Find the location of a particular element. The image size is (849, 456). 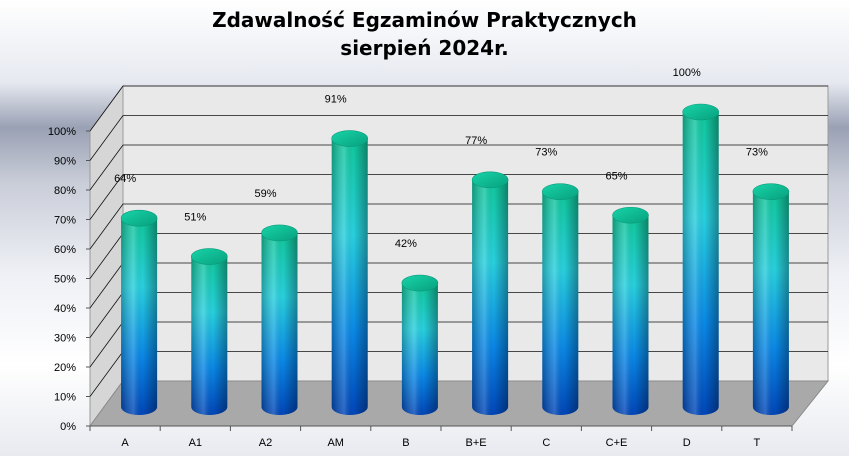

y-tick-label: 0% is located at coordinates (68, 427).